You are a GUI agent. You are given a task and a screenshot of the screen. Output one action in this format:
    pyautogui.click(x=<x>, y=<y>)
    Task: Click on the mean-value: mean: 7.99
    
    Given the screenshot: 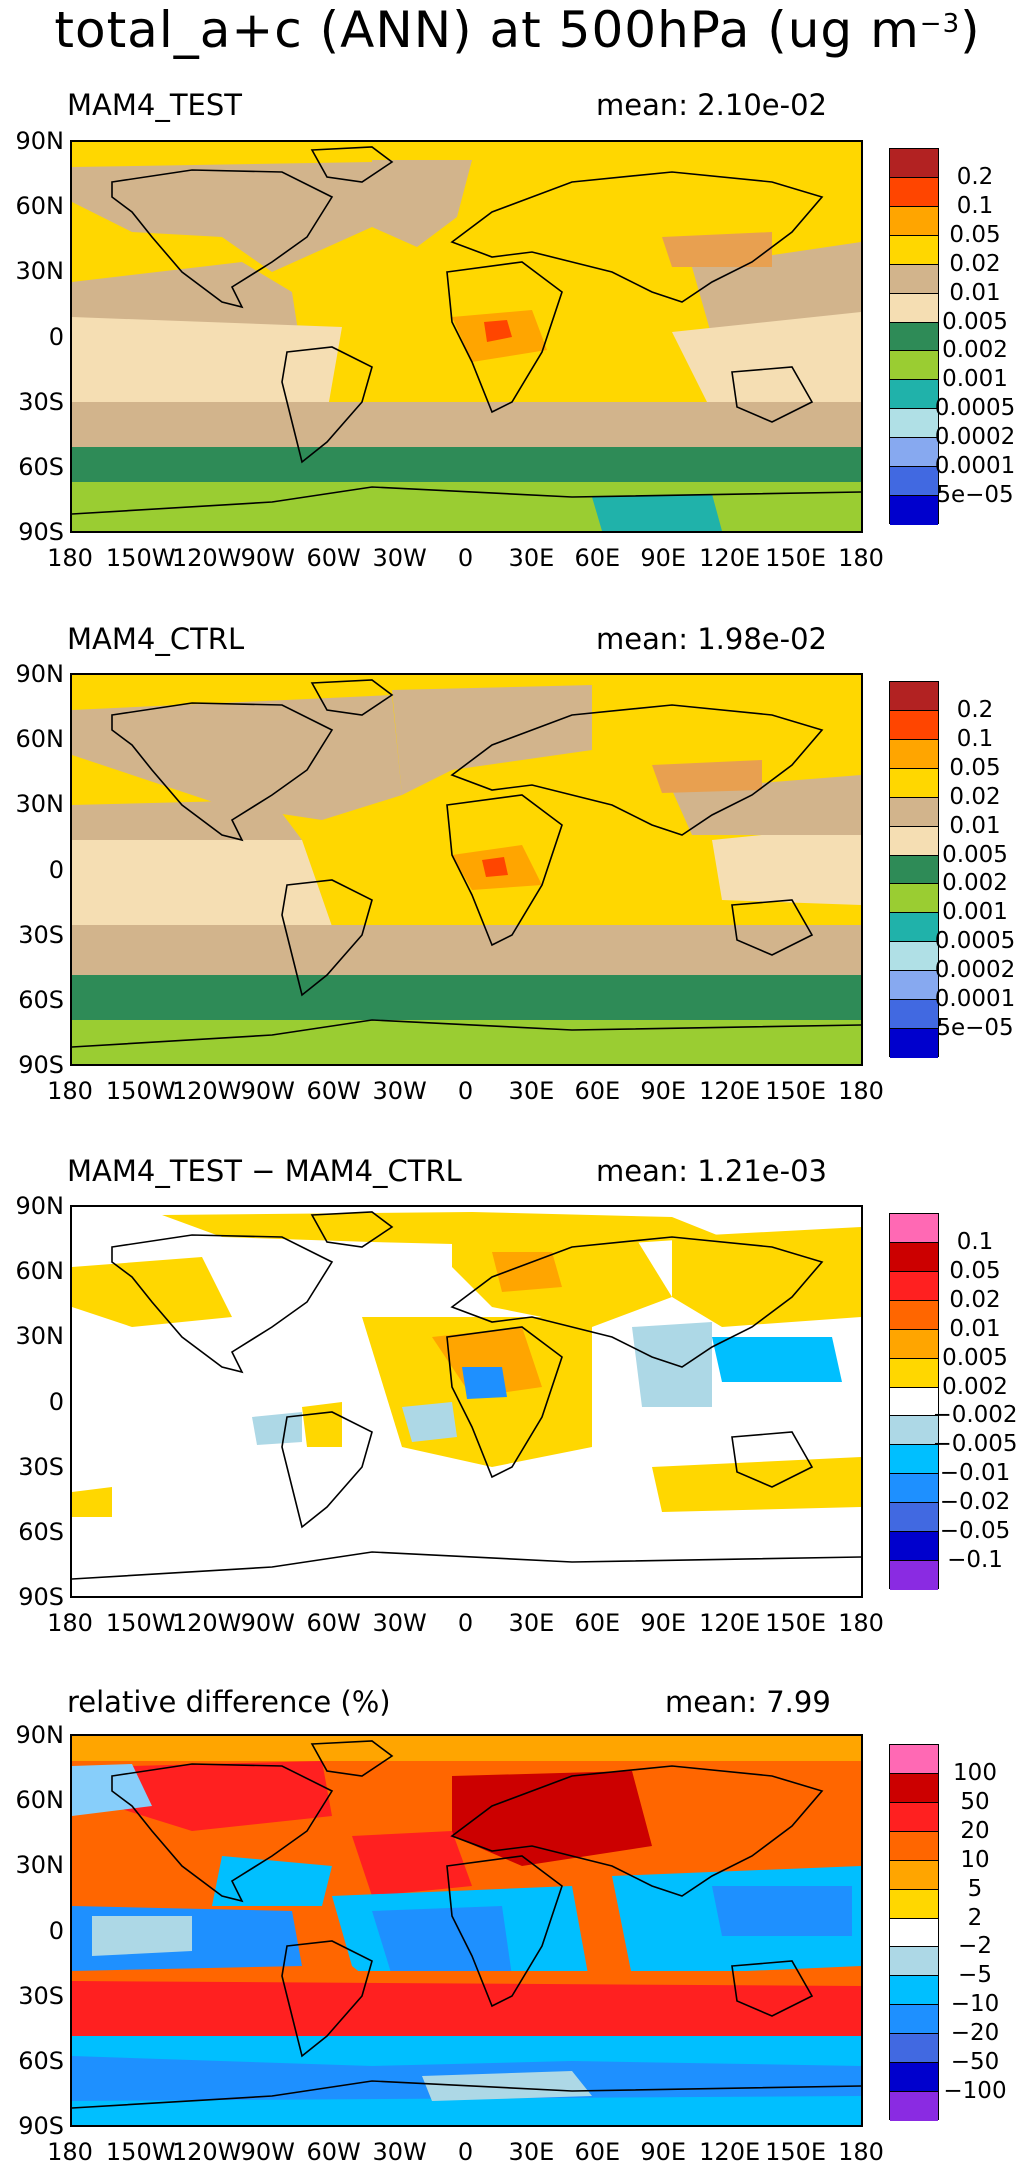 What is the action you would take?
    pyautogui.click(x=748, y=1702)
    